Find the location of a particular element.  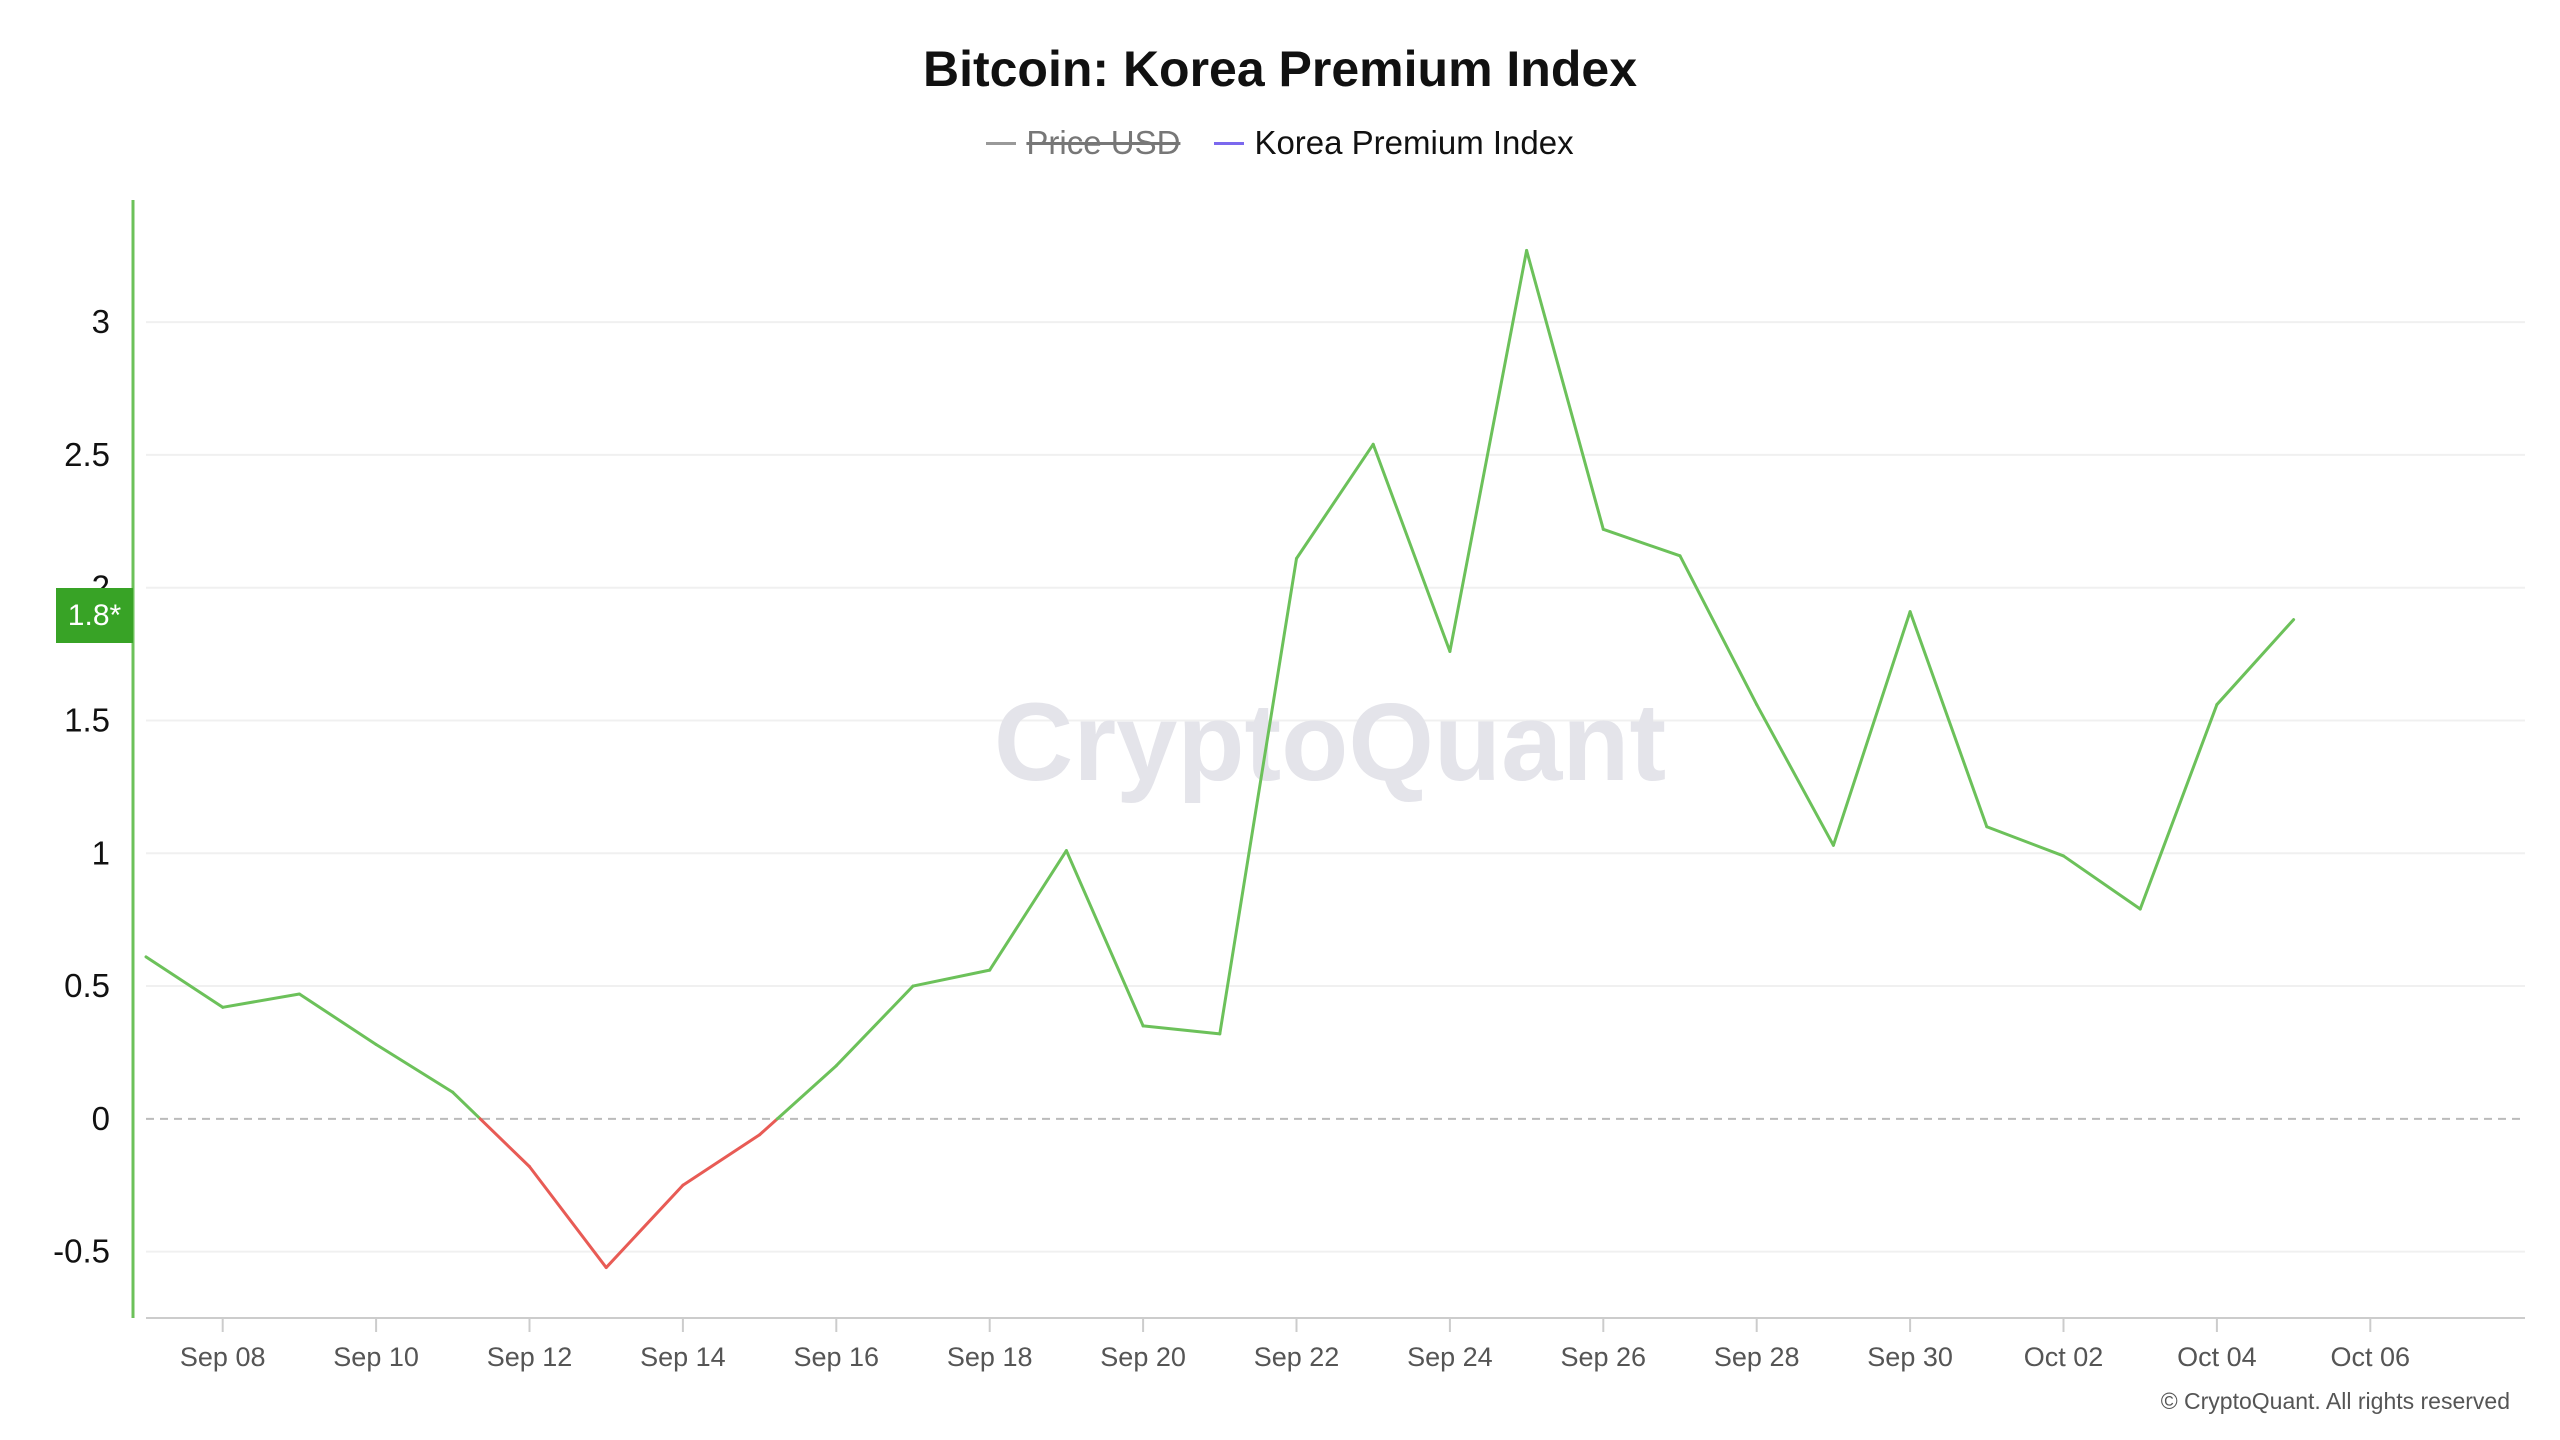

x-tick-label: Oct 06 is located at coordinates (2371, 1357).